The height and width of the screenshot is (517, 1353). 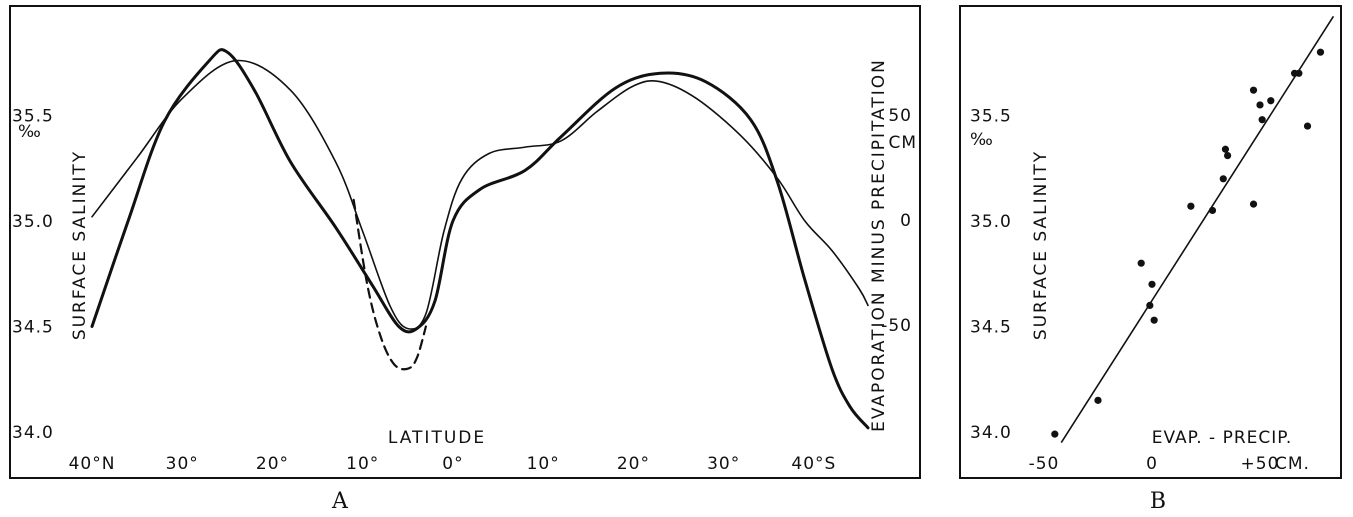 I want to click on panel-b-x-tick-0: -50, so click(x=1044, y=464).